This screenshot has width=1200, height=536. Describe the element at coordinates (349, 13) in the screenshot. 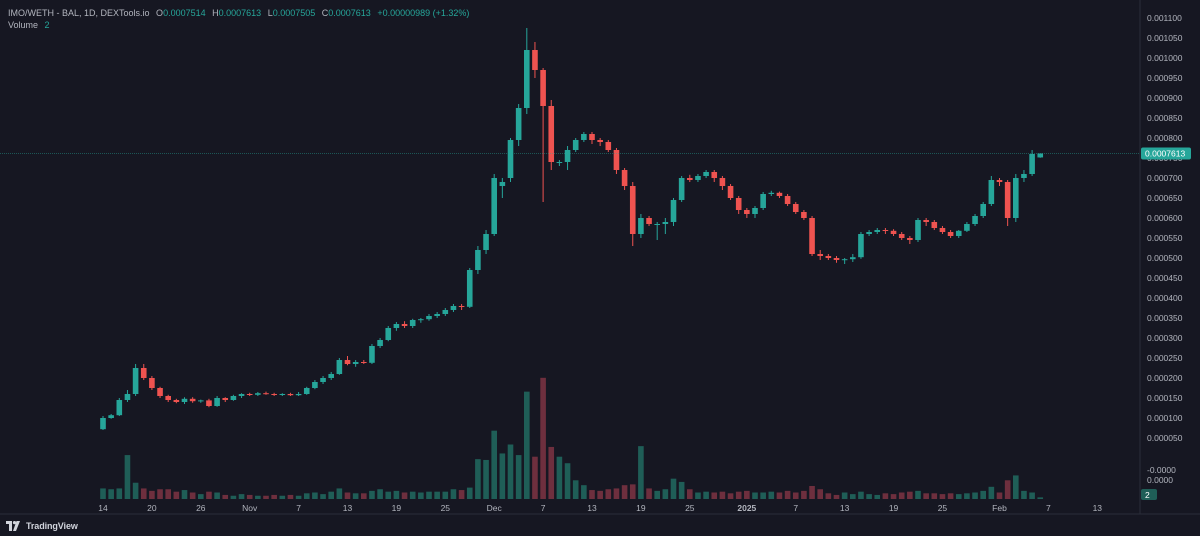

I see `close-value: 0.0007613` at that location.